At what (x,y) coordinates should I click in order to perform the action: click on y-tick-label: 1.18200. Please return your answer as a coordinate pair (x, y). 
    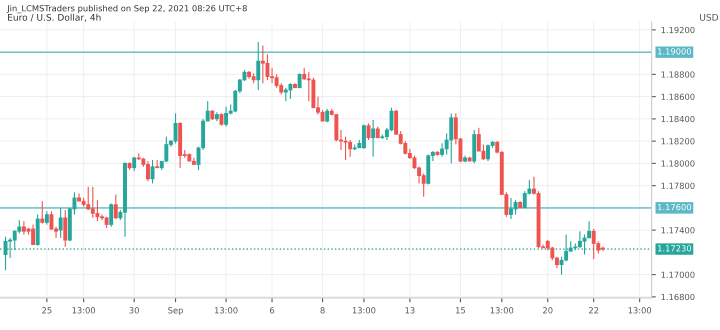
    Looking at the image, I should click on (678, 141).